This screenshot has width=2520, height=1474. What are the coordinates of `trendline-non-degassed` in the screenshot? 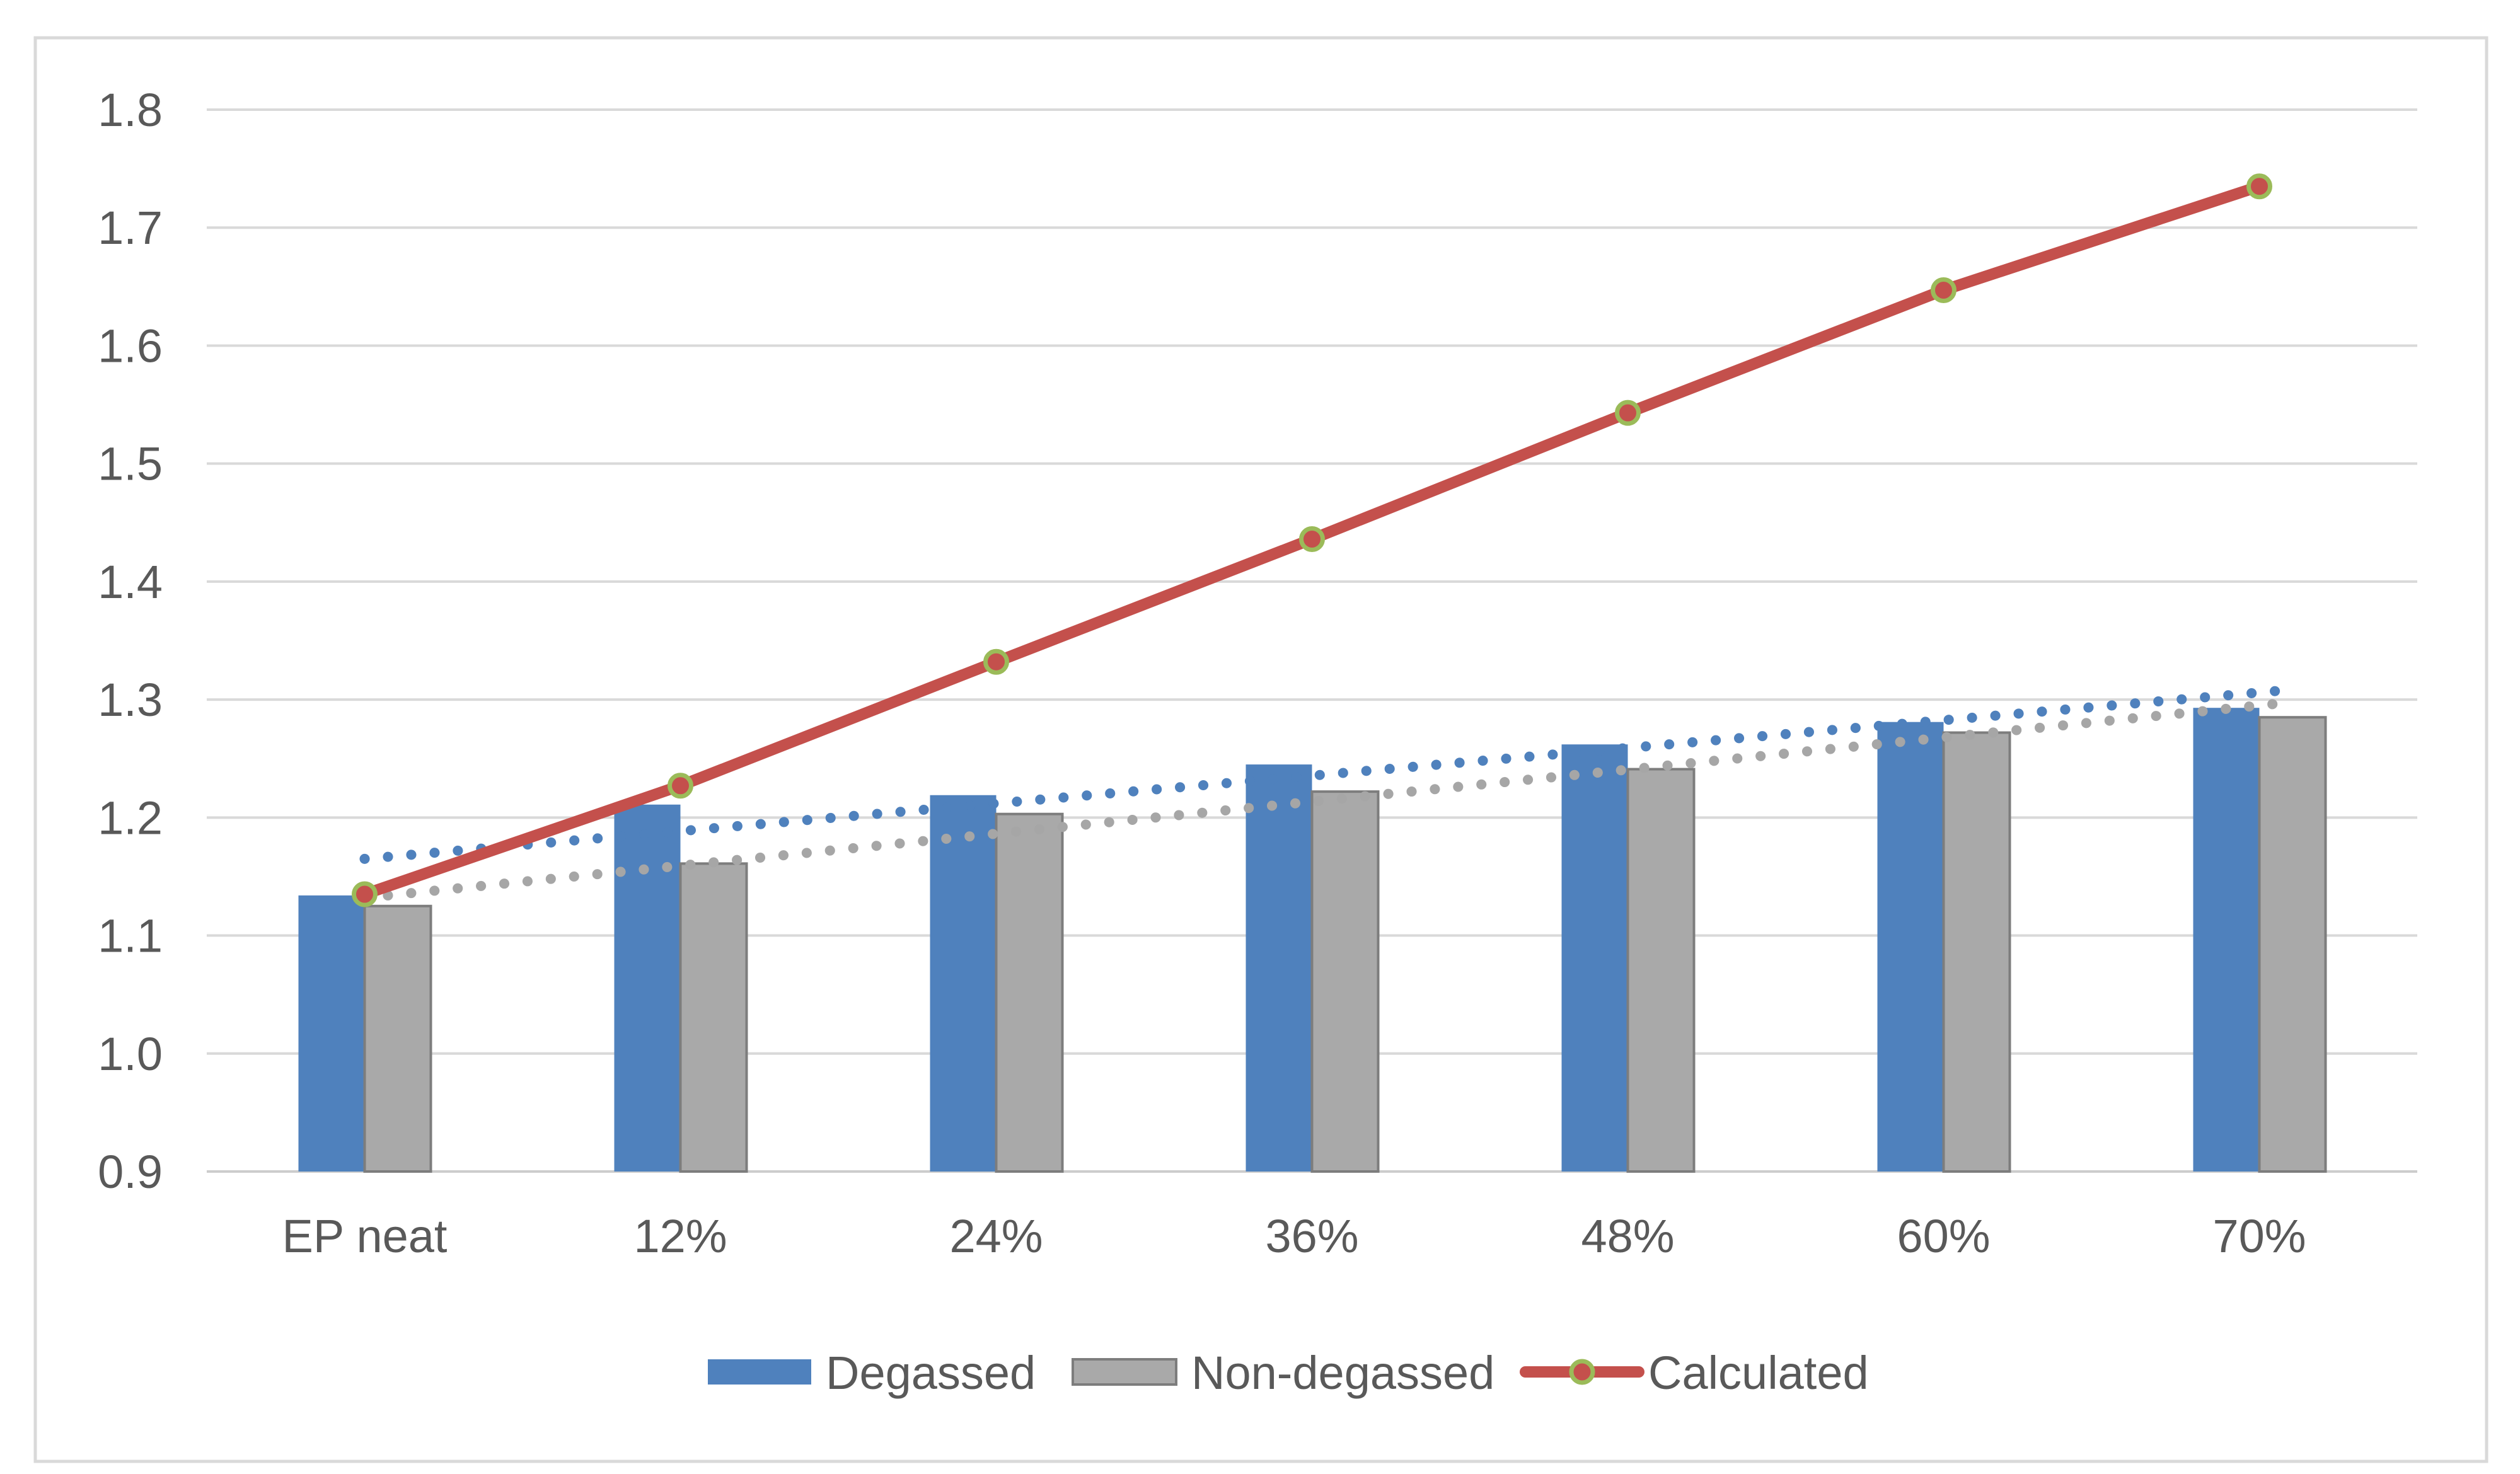 It's located at (1326, 800).